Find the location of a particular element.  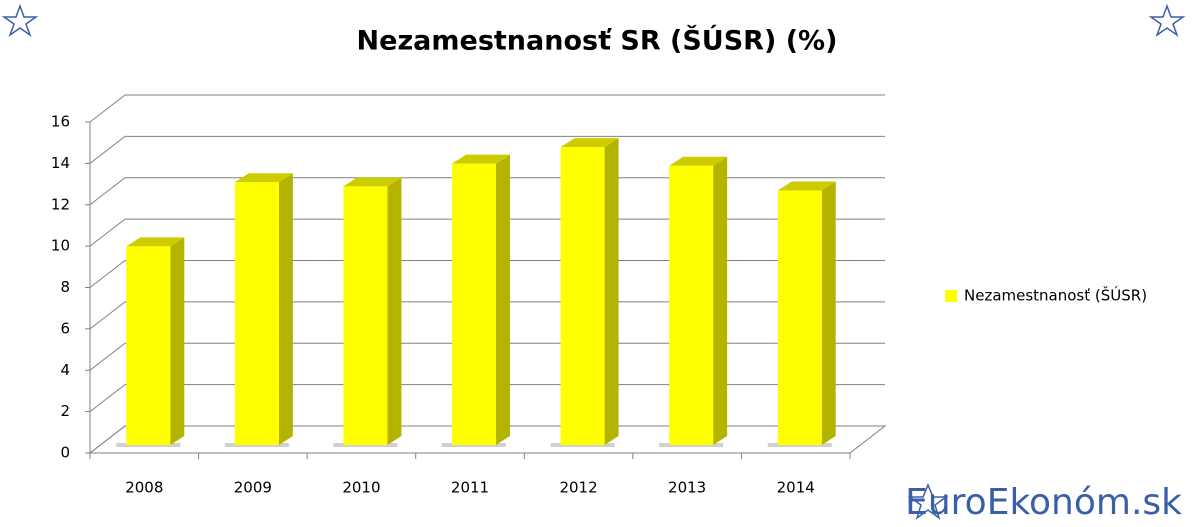

x-tick-label: 2011 is located at coordinates (470, 488).